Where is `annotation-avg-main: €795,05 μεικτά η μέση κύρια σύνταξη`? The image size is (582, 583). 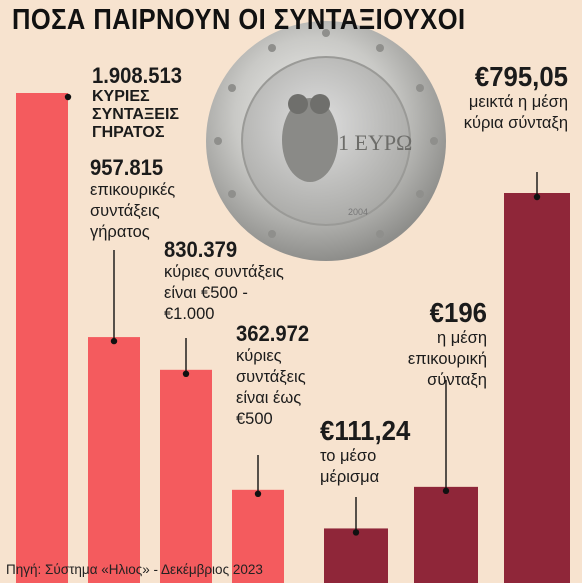 annotation-avg-main: €795,05 μεικτά η μέση κύρια σύνταξη is located at coordinates (483, 98).